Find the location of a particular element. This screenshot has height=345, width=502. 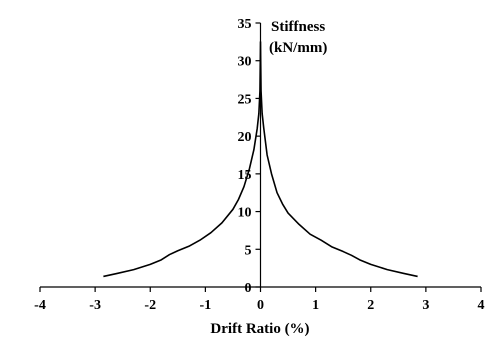

x-axis: -4 -3 -2 -1 0 1 2 3 4 is located at coordinates (259, 299).